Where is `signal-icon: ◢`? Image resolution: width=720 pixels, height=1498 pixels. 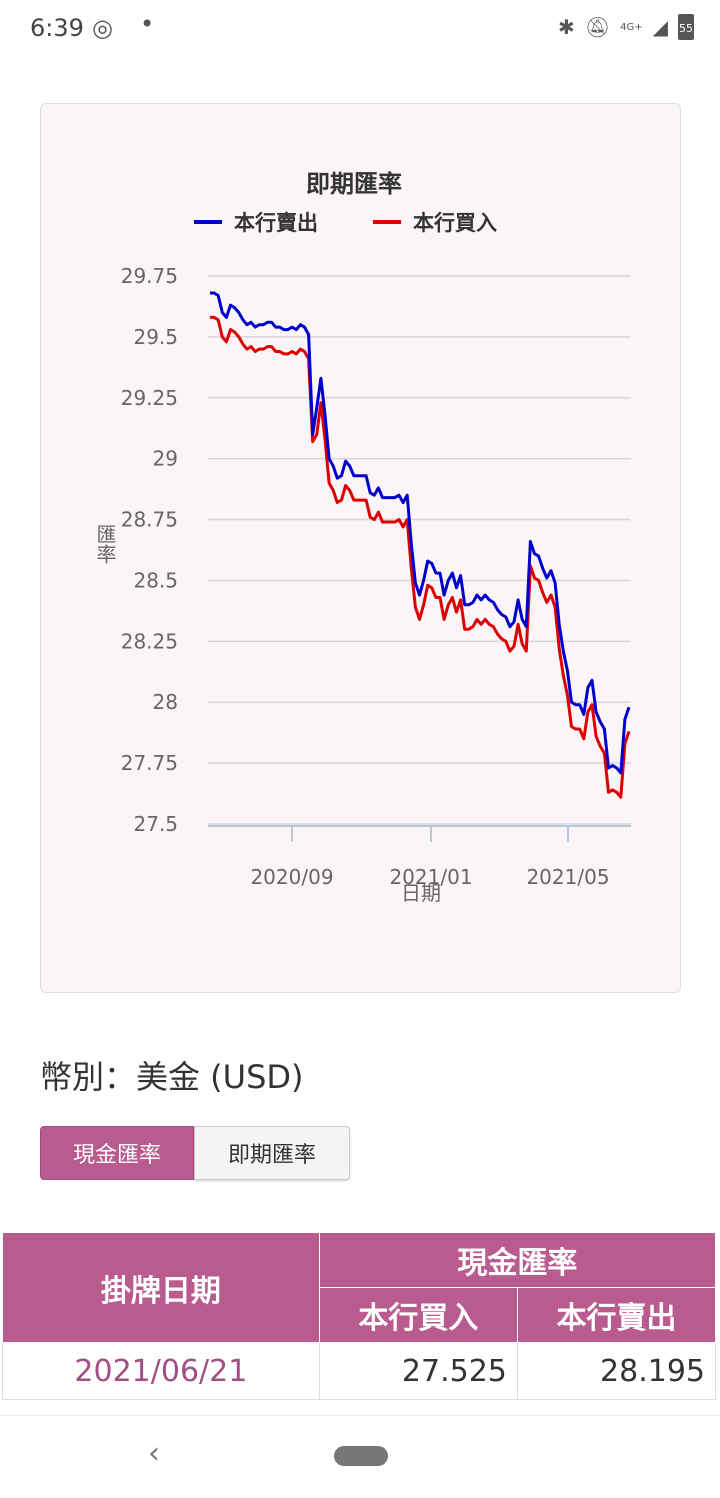
signal-icon: ◢ is located at coordinates (660, 27).